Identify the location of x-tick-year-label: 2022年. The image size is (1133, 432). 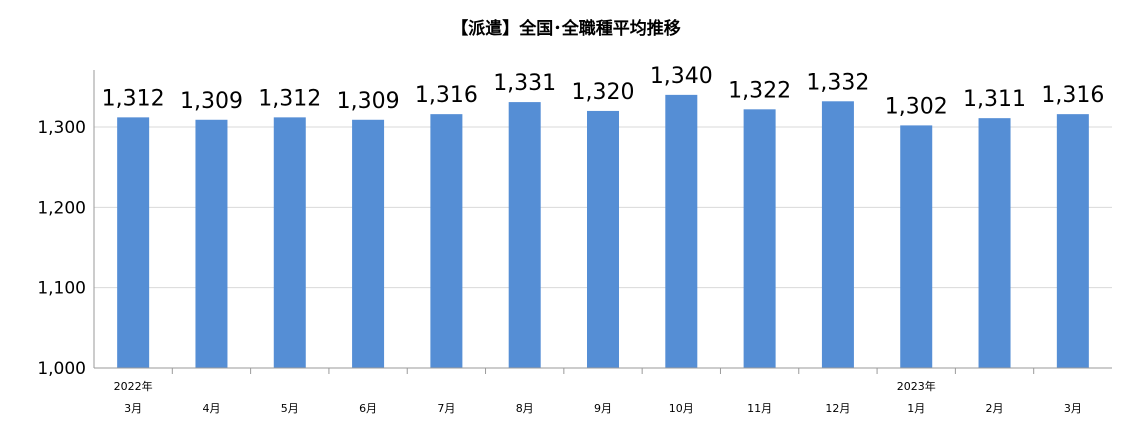
(133, 386).